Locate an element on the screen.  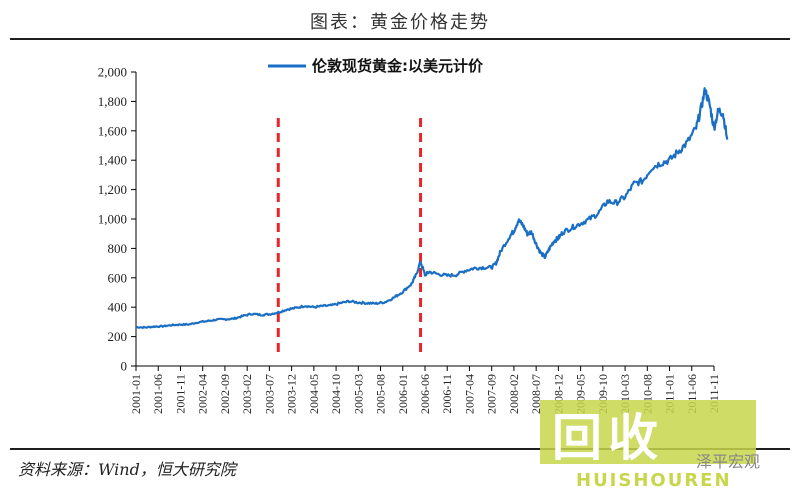
y-tick-label: 1,200 is located at coordinates (112, 189).